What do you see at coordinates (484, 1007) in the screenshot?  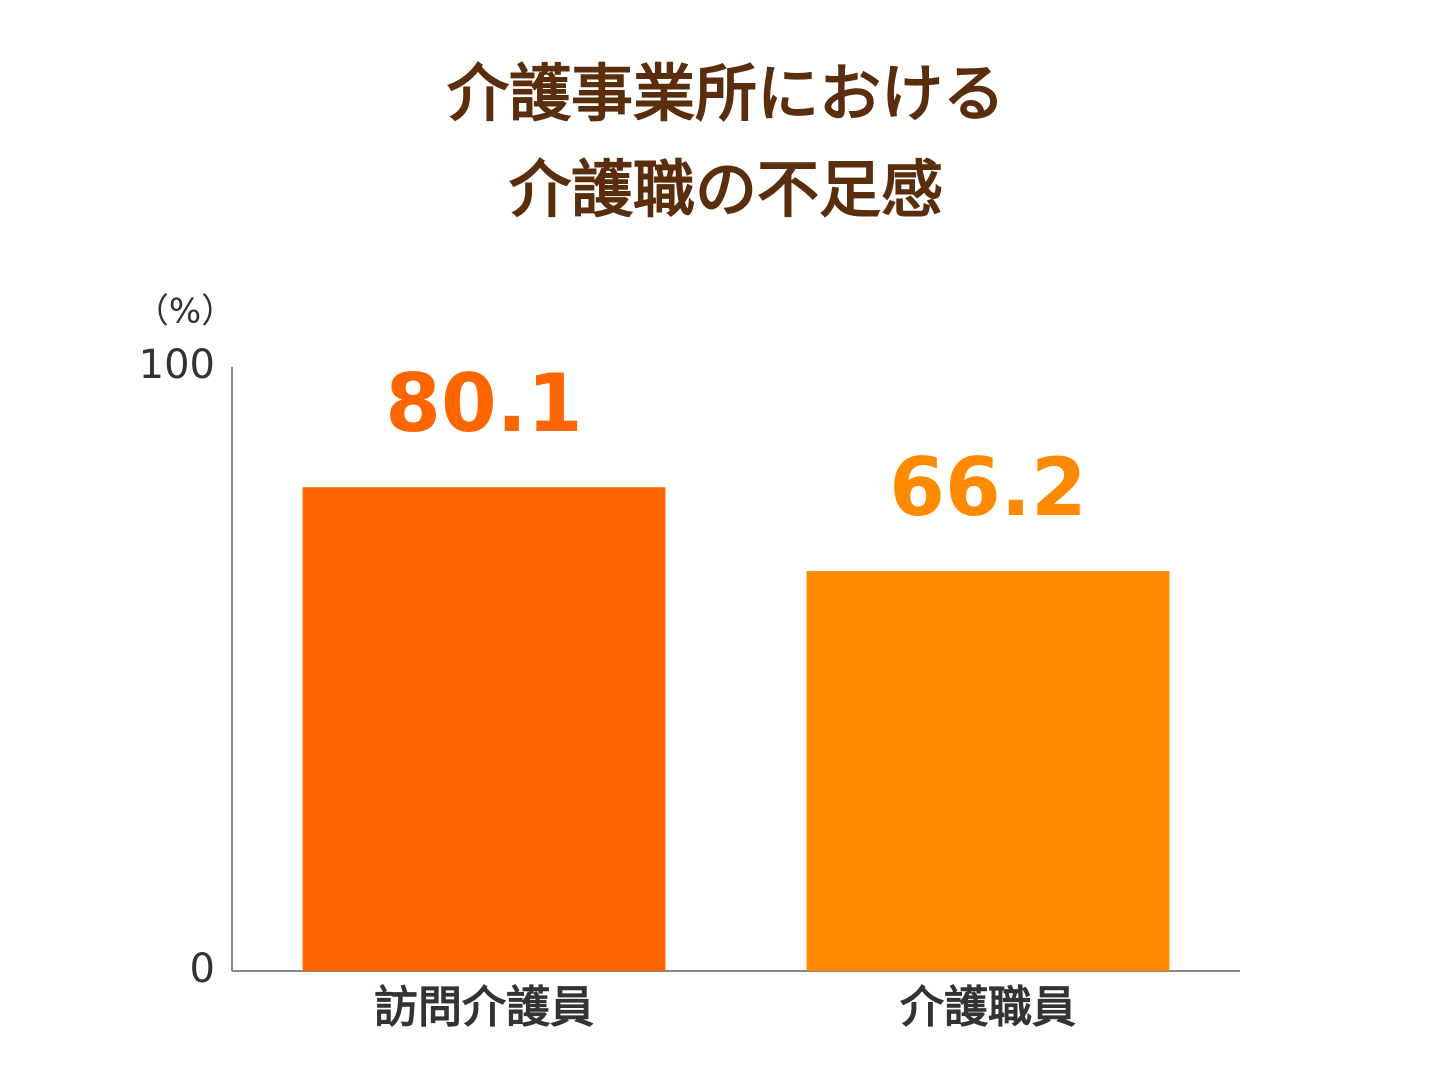 I see `x-tick-label: 訪問介護員` at bounding box center [484, 1007].